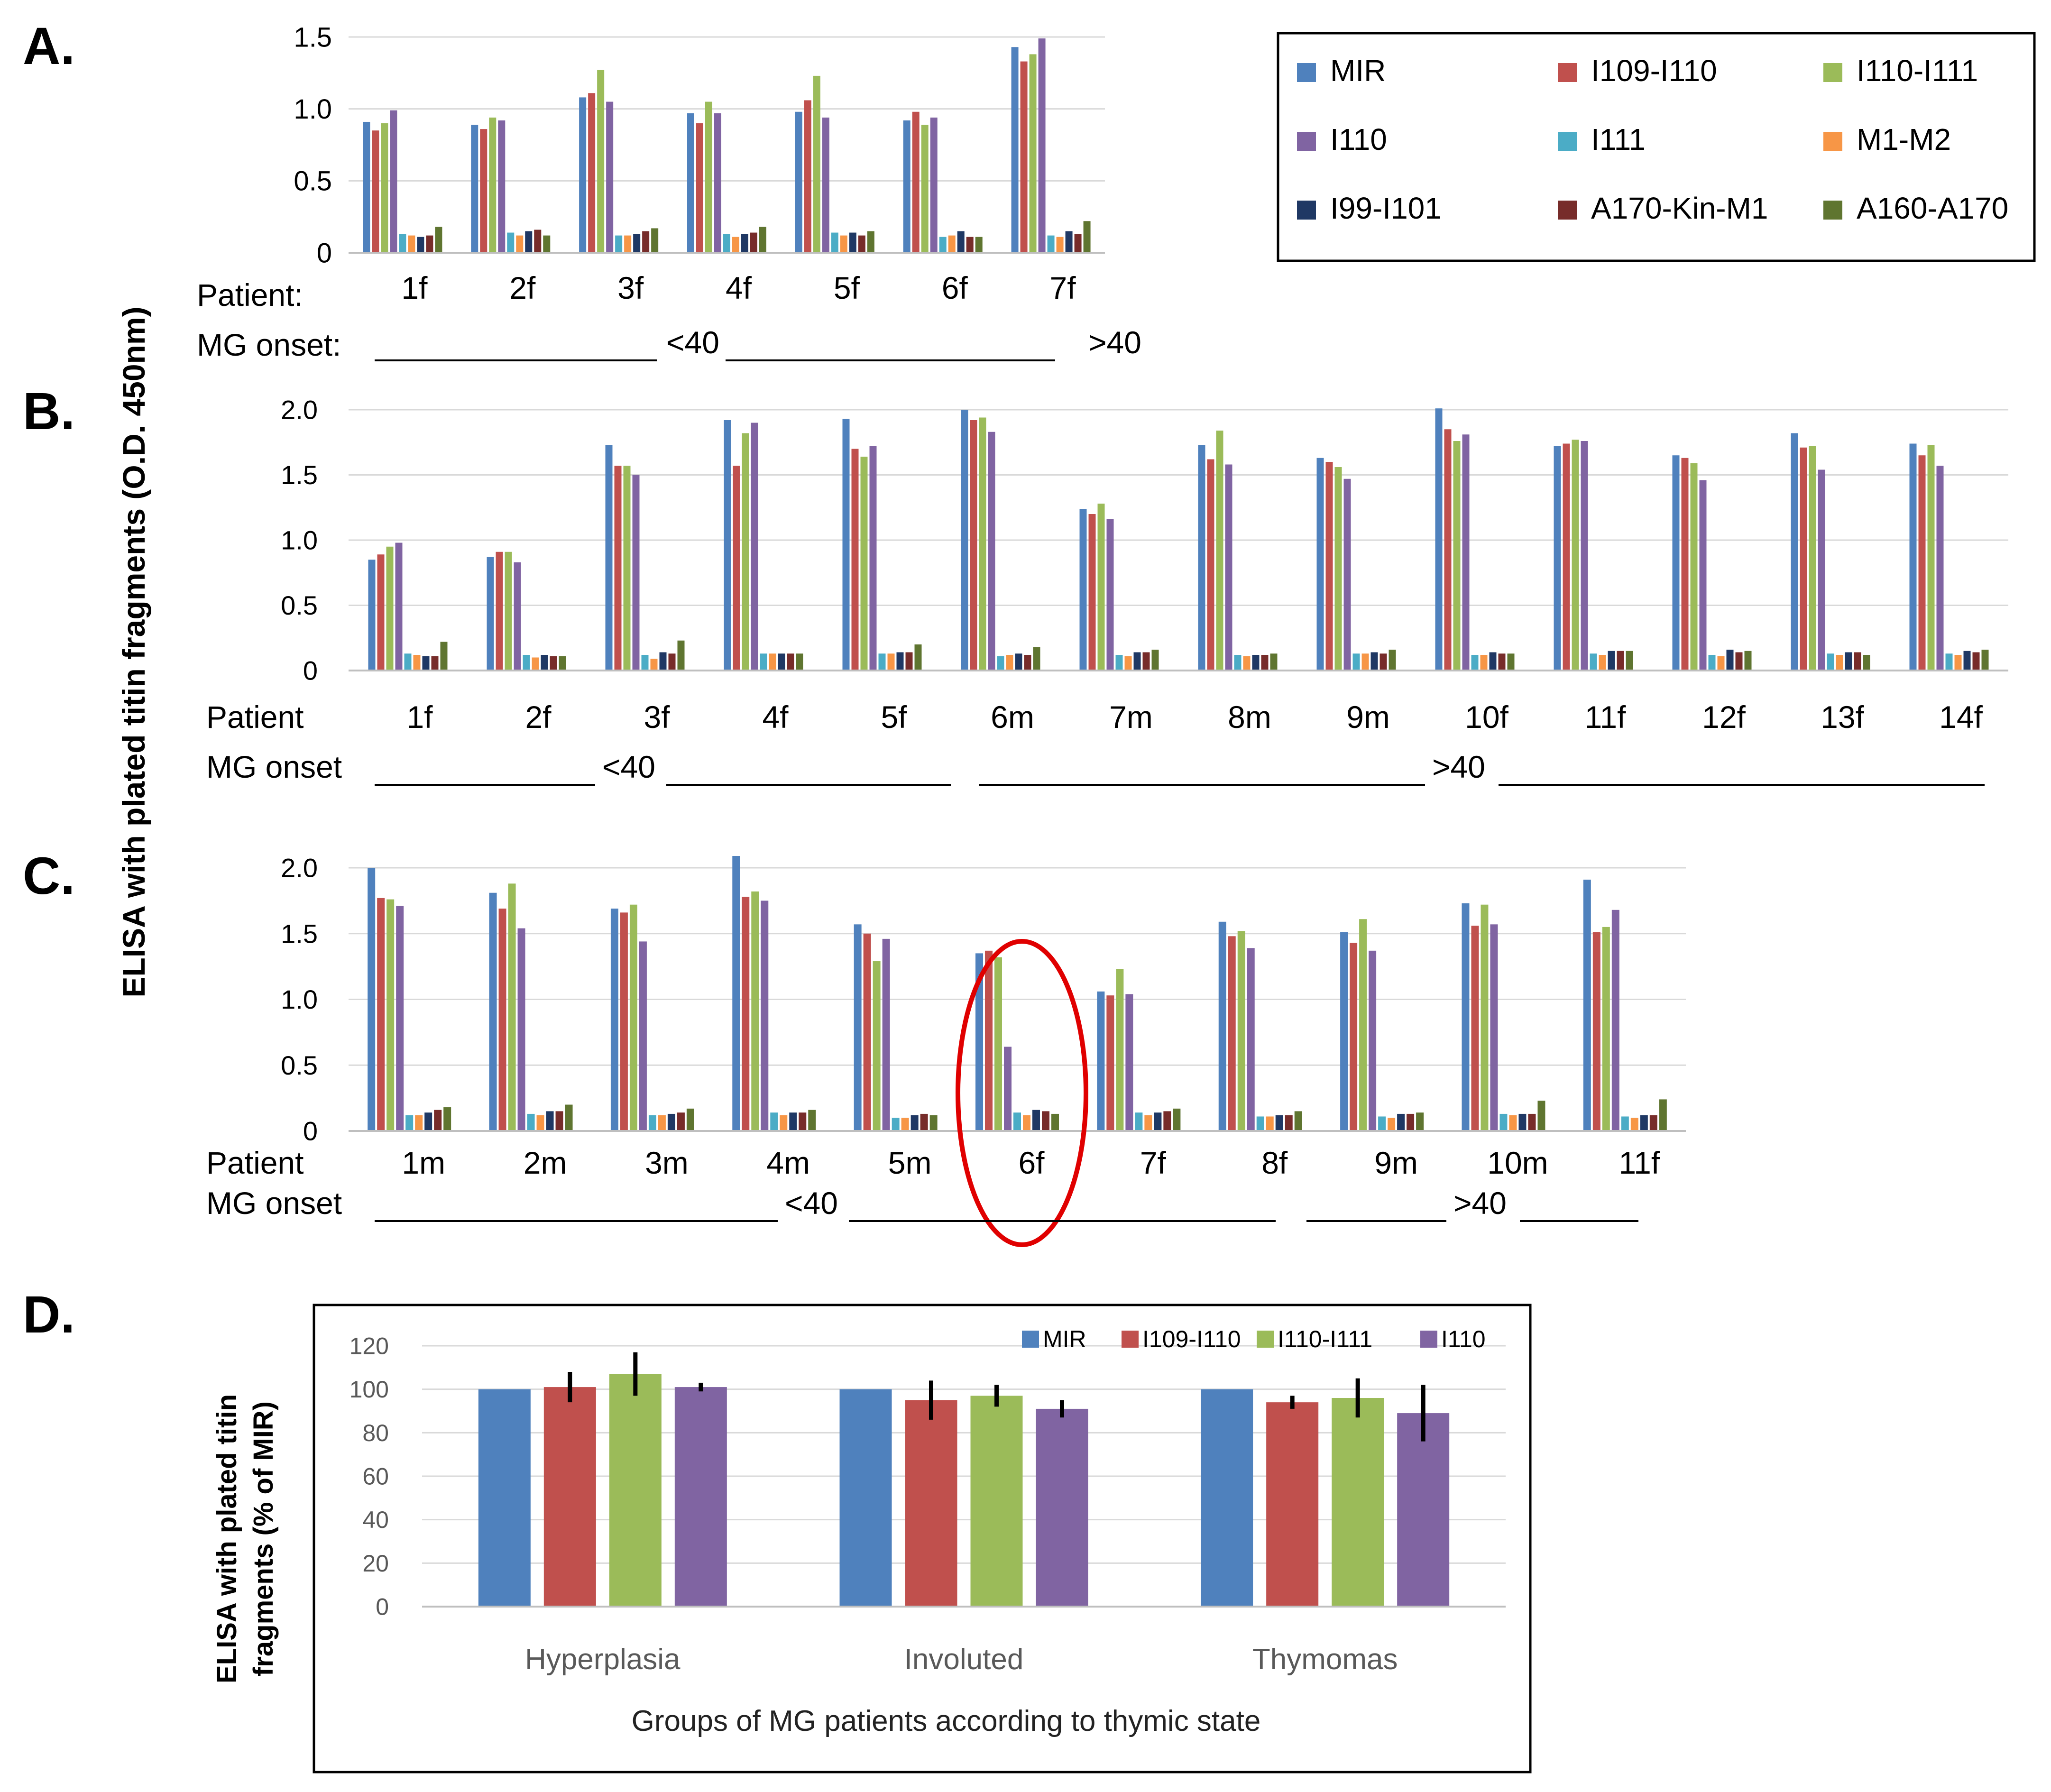 This screenshot has width=2051, height=1792. I want to click on bar-i110-i111-6f, so click(998, 1044).